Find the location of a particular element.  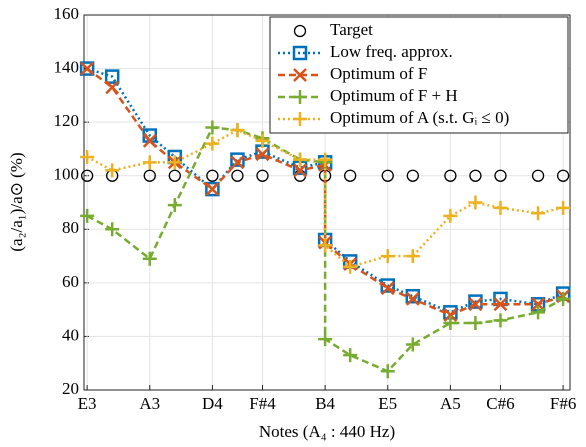

y-tick-label: 140 is located at coordinates (67, 66).